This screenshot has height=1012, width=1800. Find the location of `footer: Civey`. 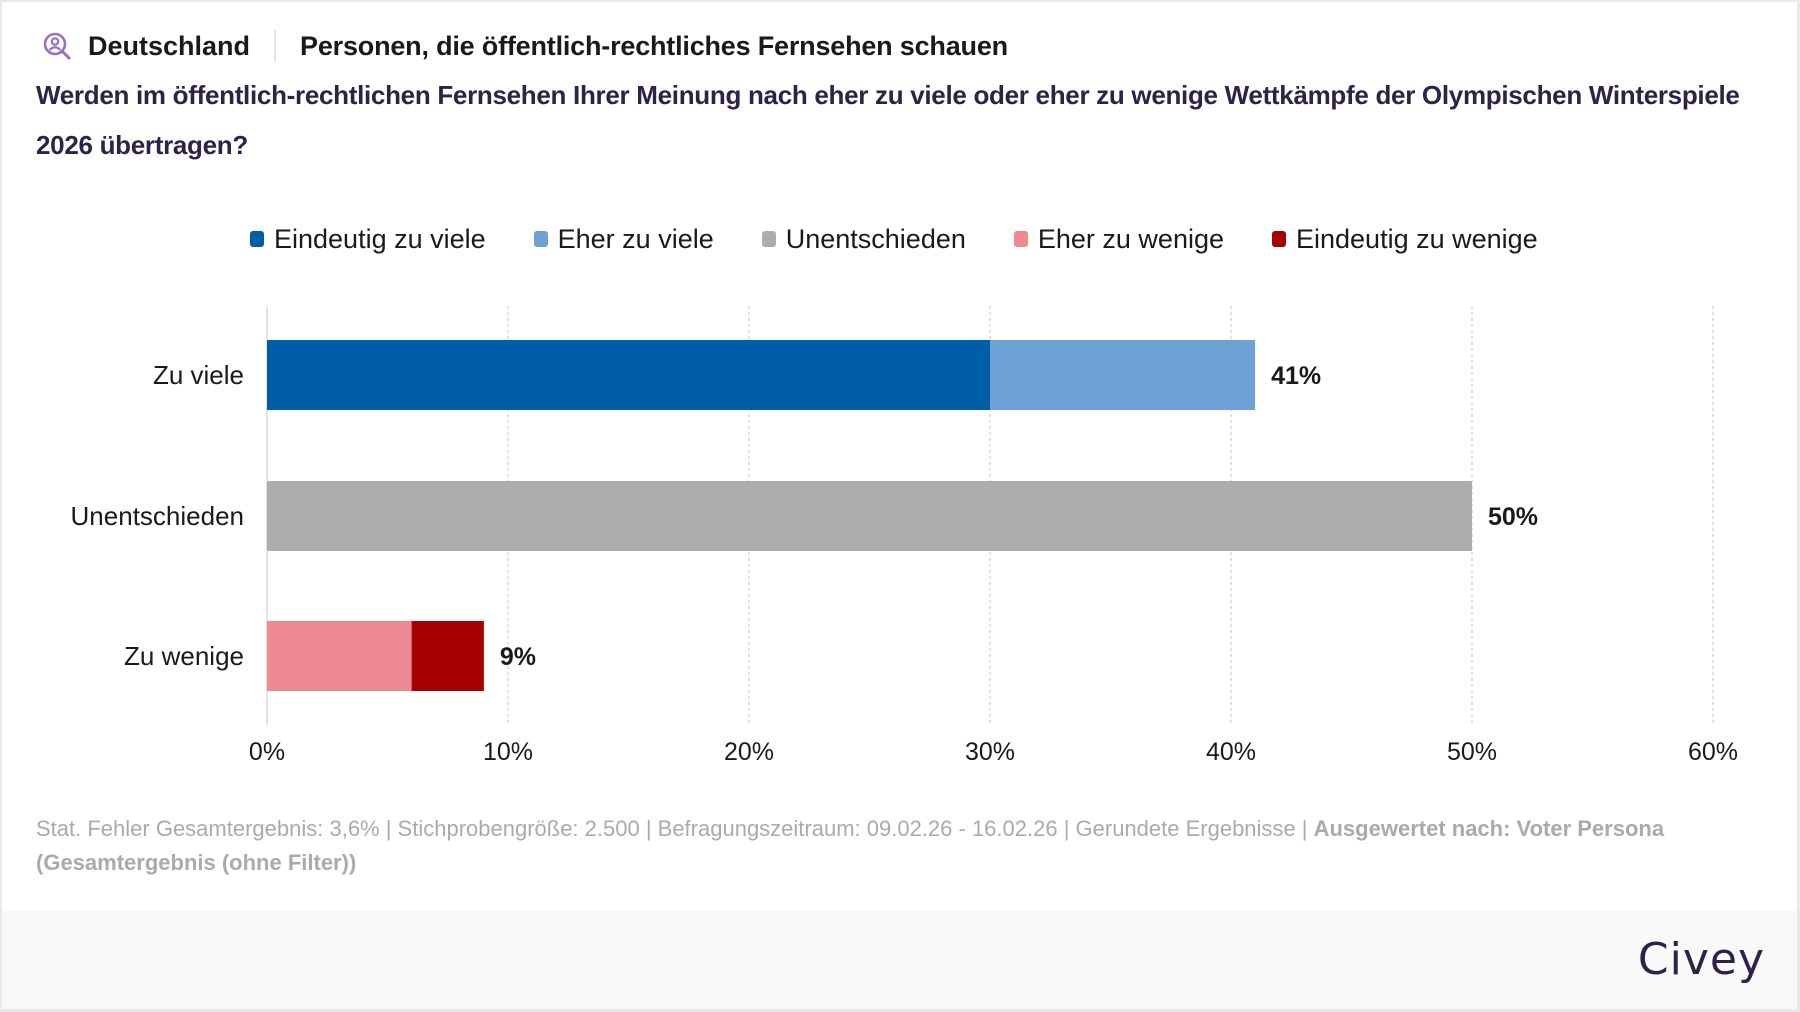

footer: Civey is located at coordinates (899, 959).